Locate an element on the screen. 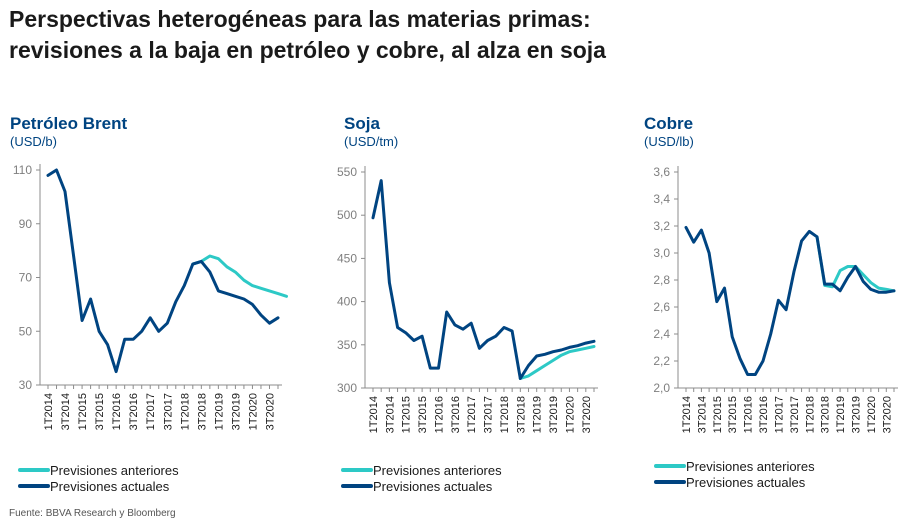 The width and height of the screenshot is (909, 524). cobre-chart-title: Cobre is located at coordinates (669, 123).